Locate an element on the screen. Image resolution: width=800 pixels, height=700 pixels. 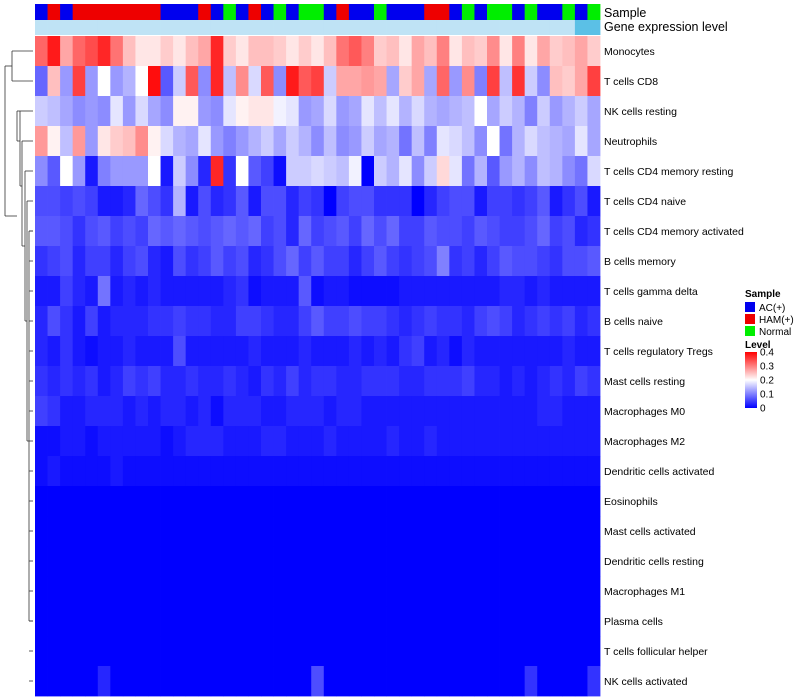
row-label: Monocytes is located at coordinates (629, 52).